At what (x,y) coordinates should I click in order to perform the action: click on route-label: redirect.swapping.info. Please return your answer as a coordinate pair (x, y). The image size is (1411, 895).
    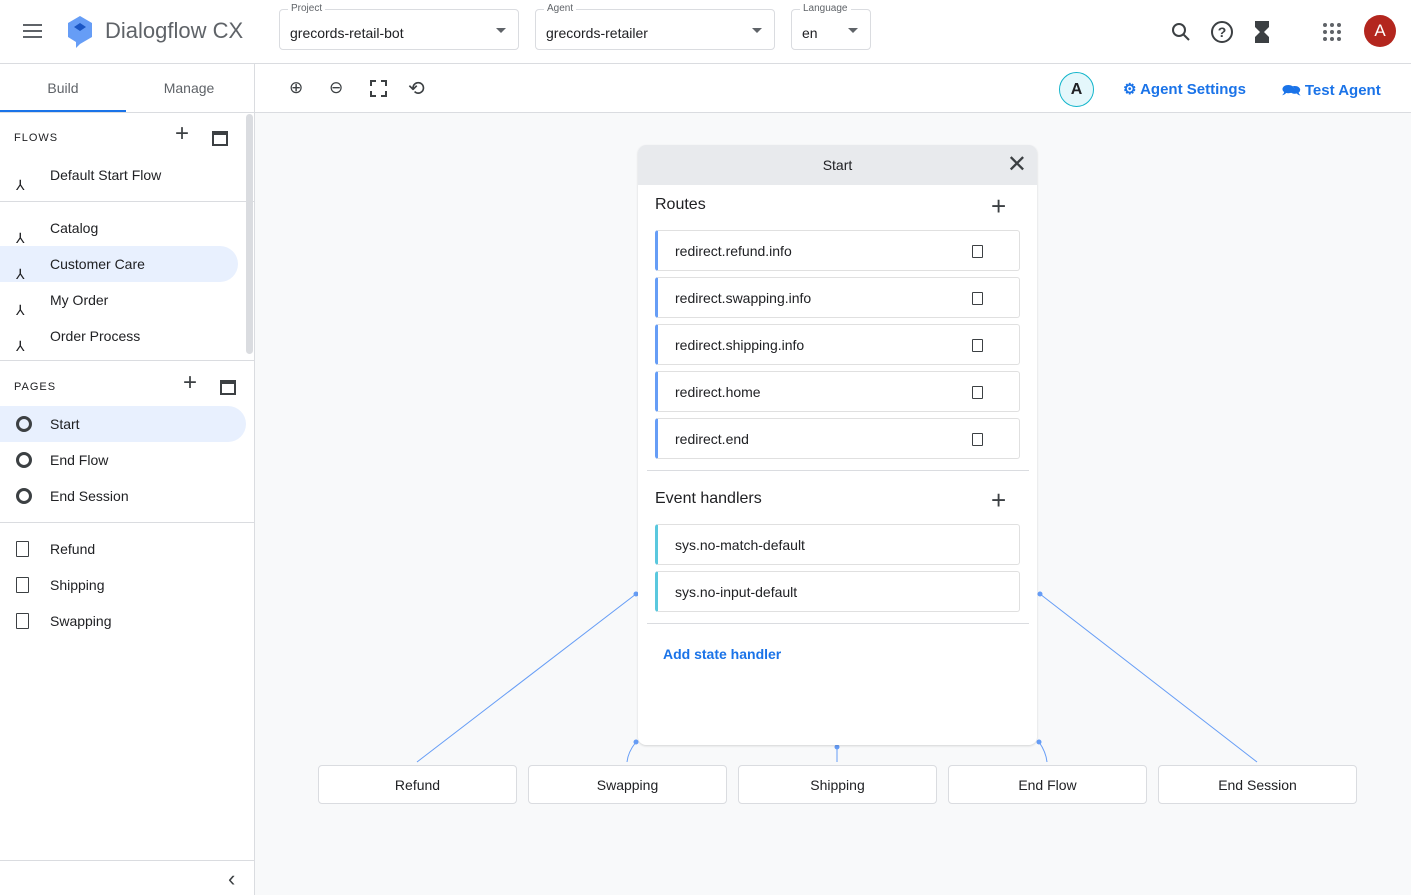
    Looking at the image, I should click on (743, 298).